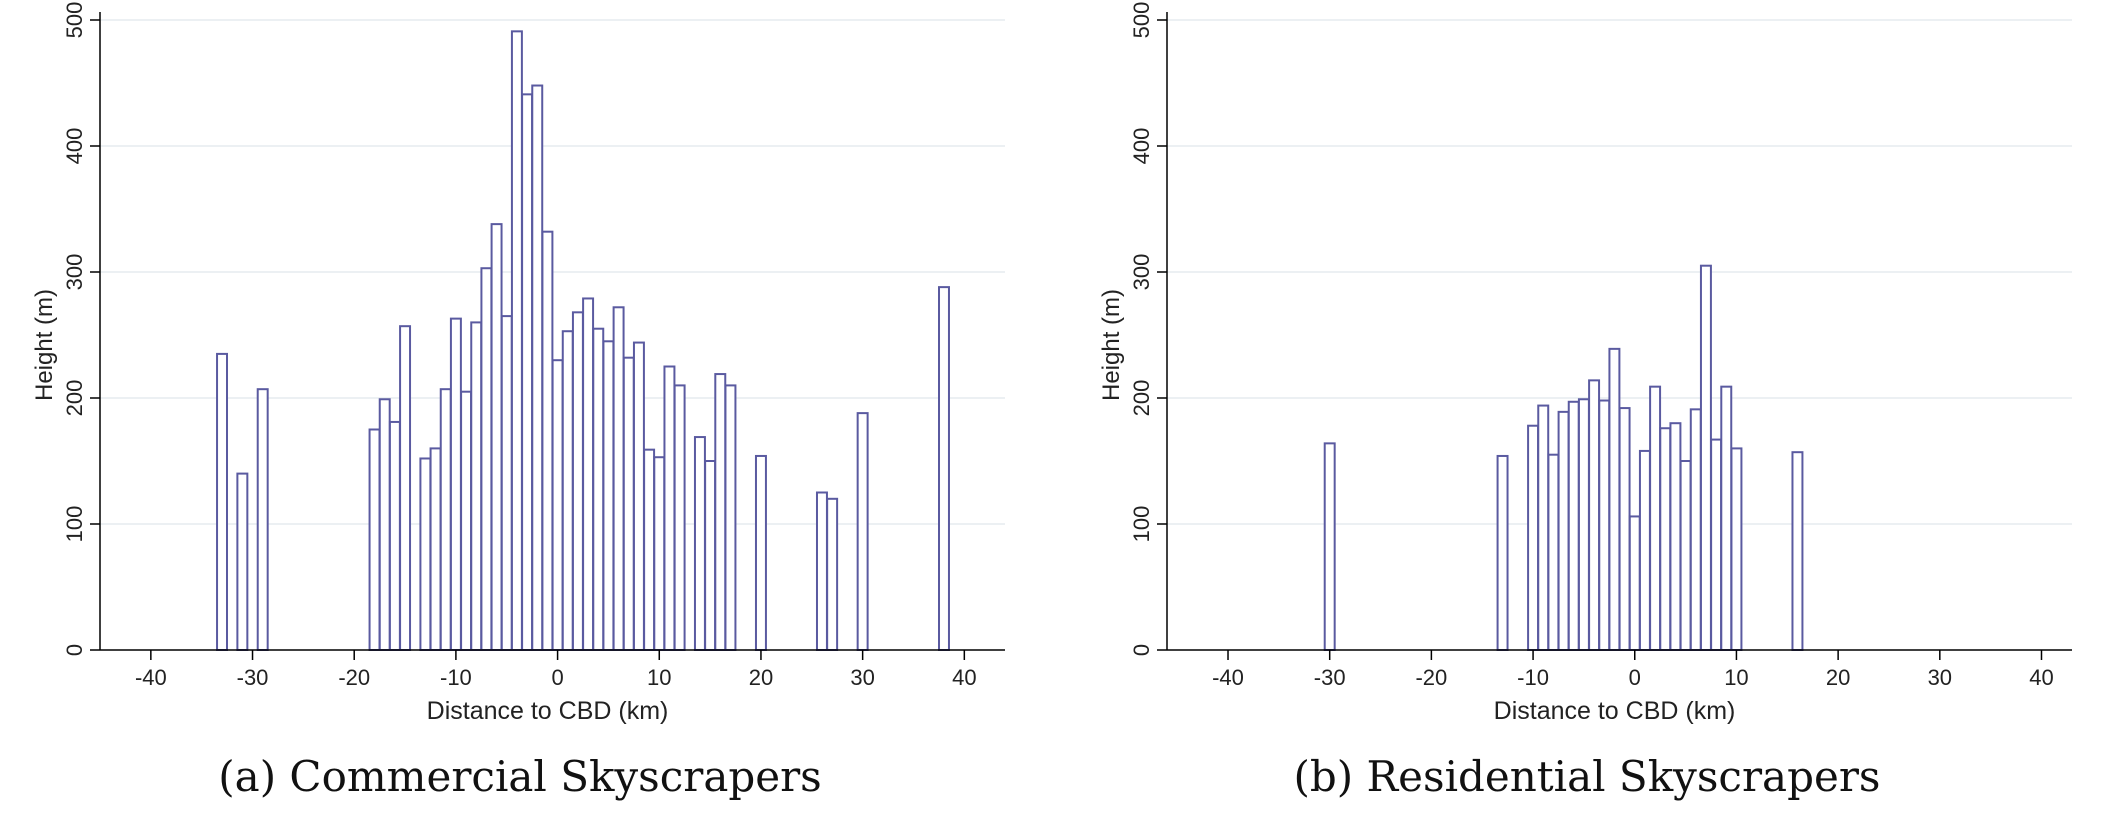 This screenshot has height=831, width=2107. Describe the element at coordinates (1587, 776) in the screenshot. I see `chart-residential-caption: (b) Residential Skyscrapers` at that location.